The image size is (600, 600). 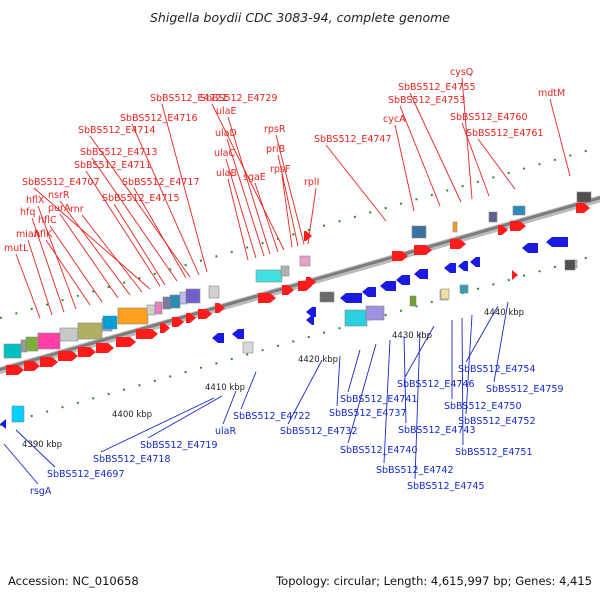 I want to click on scale-label: 4400 kbp, so click(x=132, y=415).